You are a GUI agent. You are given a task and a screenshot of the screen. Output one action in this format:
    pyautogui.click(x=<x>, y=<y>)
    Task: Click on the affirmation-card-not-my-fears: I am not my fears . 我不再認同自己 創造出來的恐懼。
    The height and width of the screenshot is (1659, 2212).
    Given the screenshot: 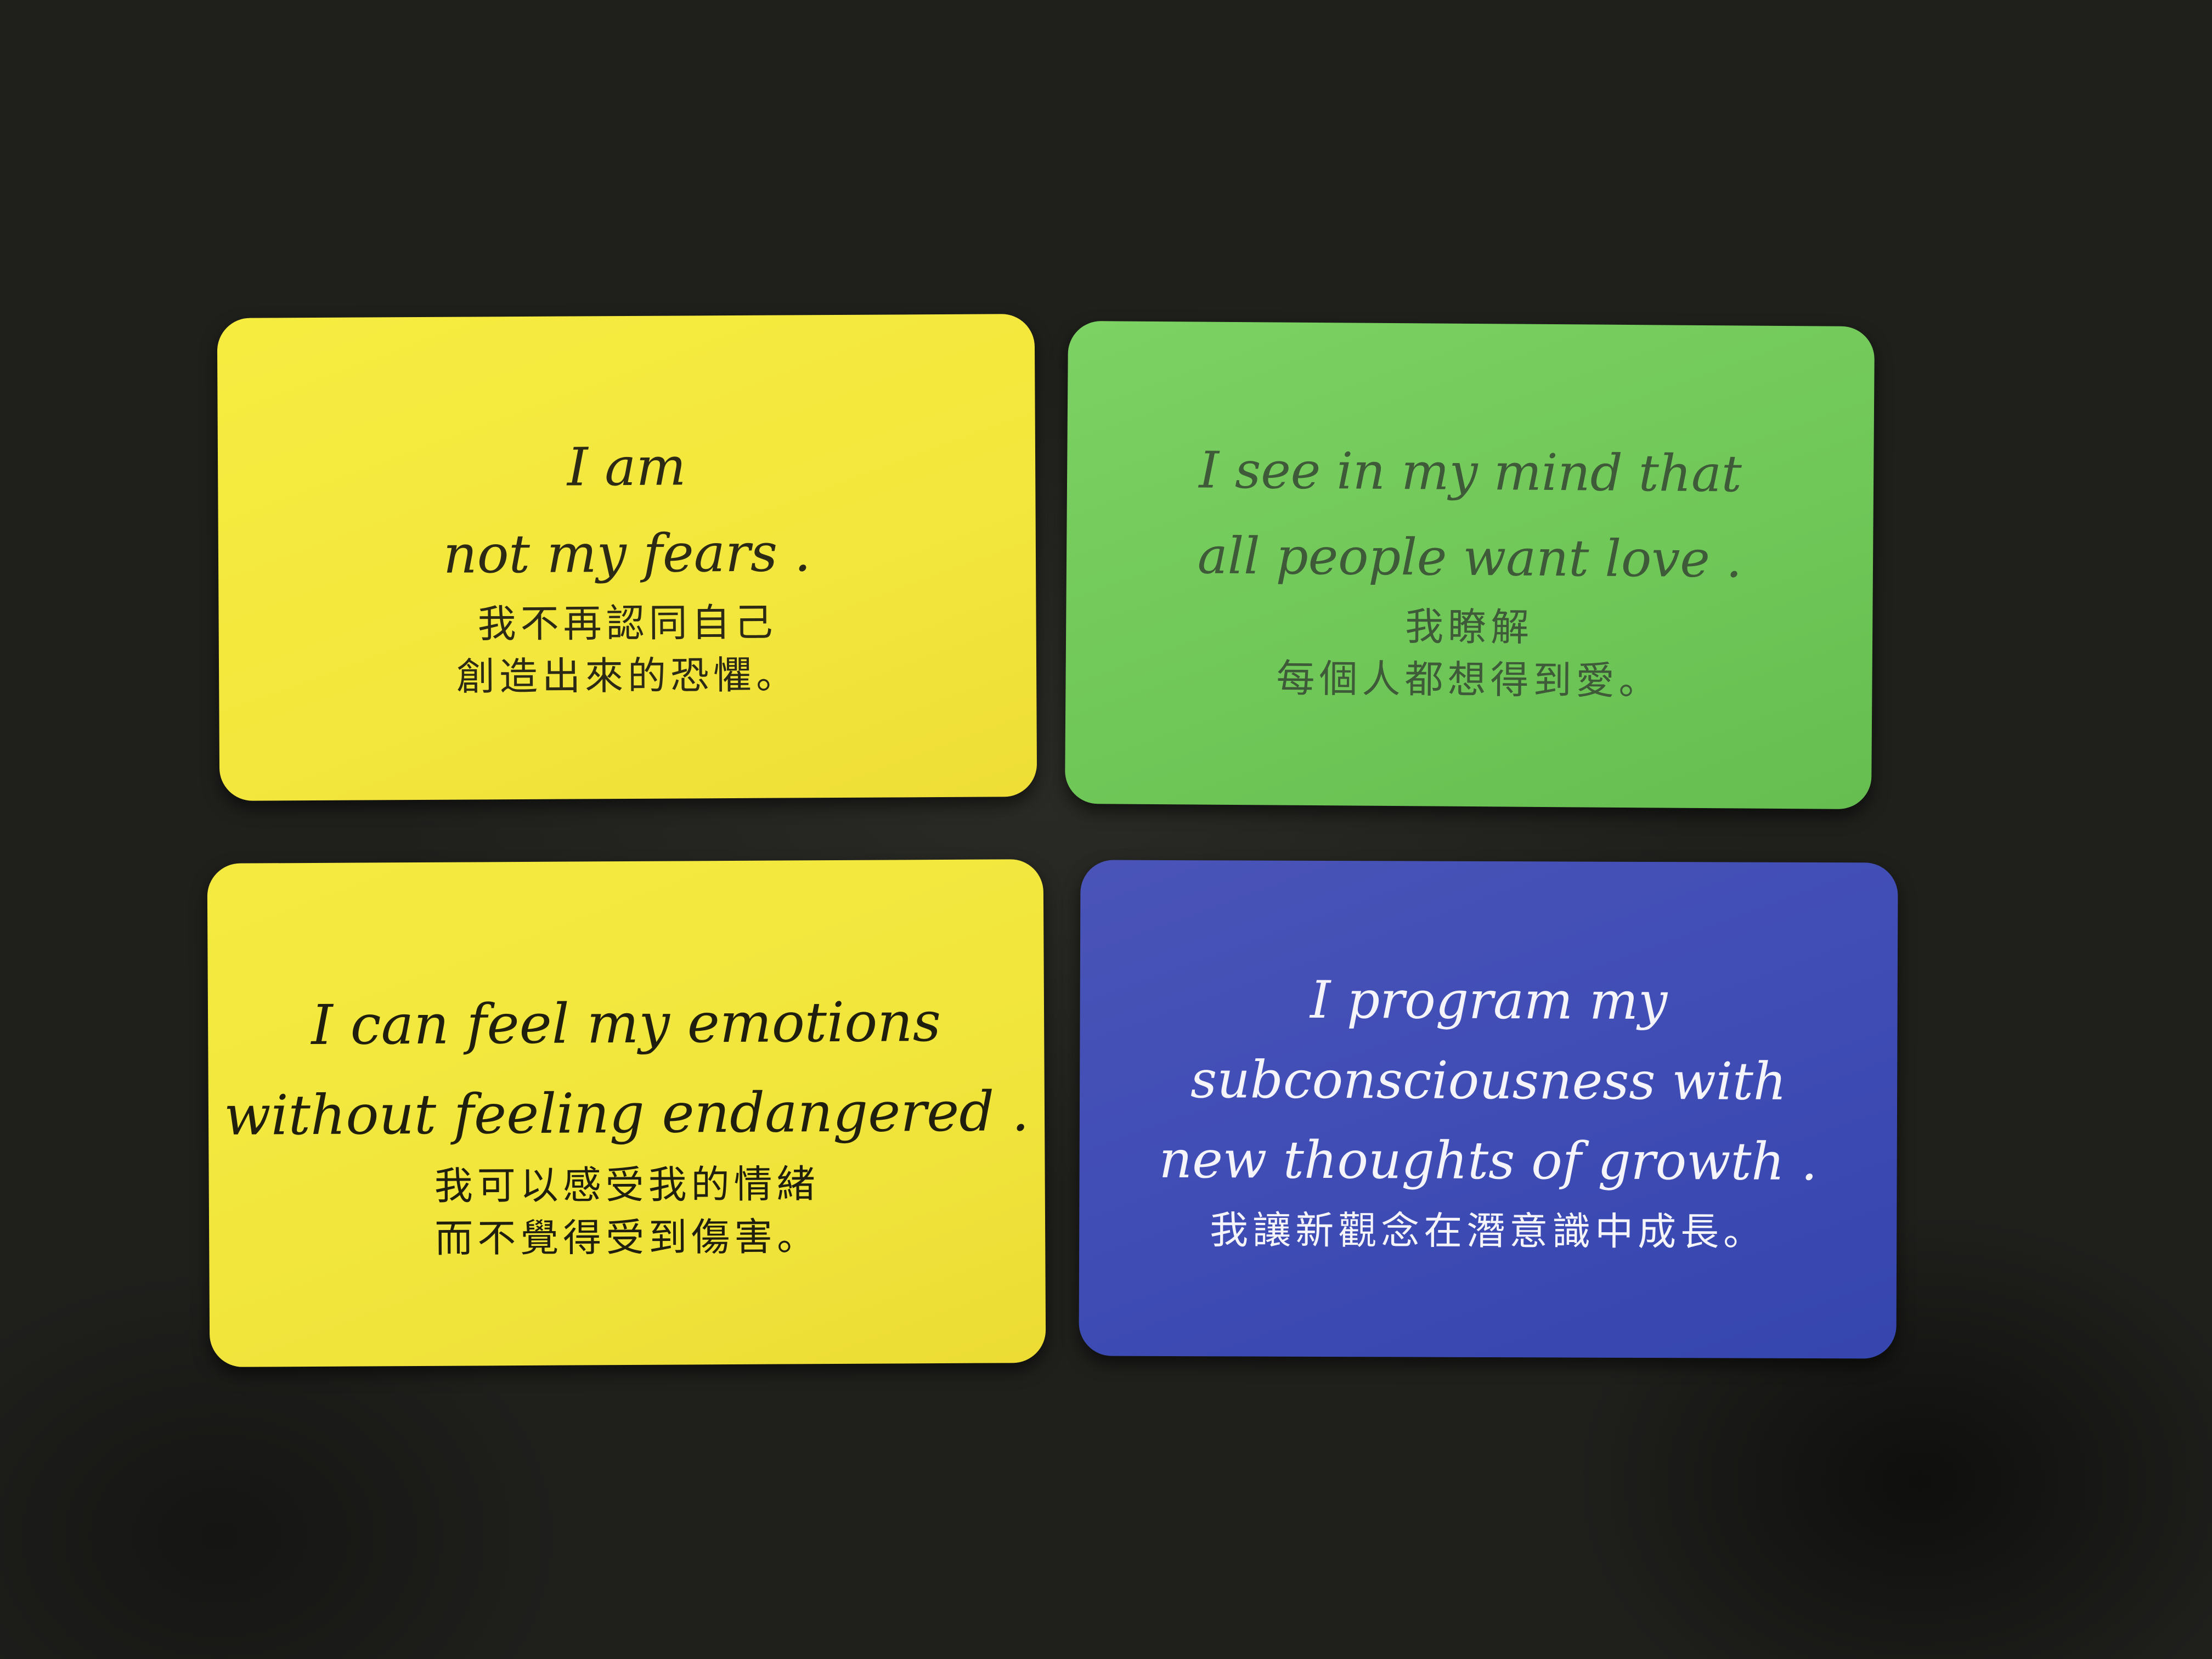 What is the action you would take?
    pyautogui.click(x=627, y=557)
    